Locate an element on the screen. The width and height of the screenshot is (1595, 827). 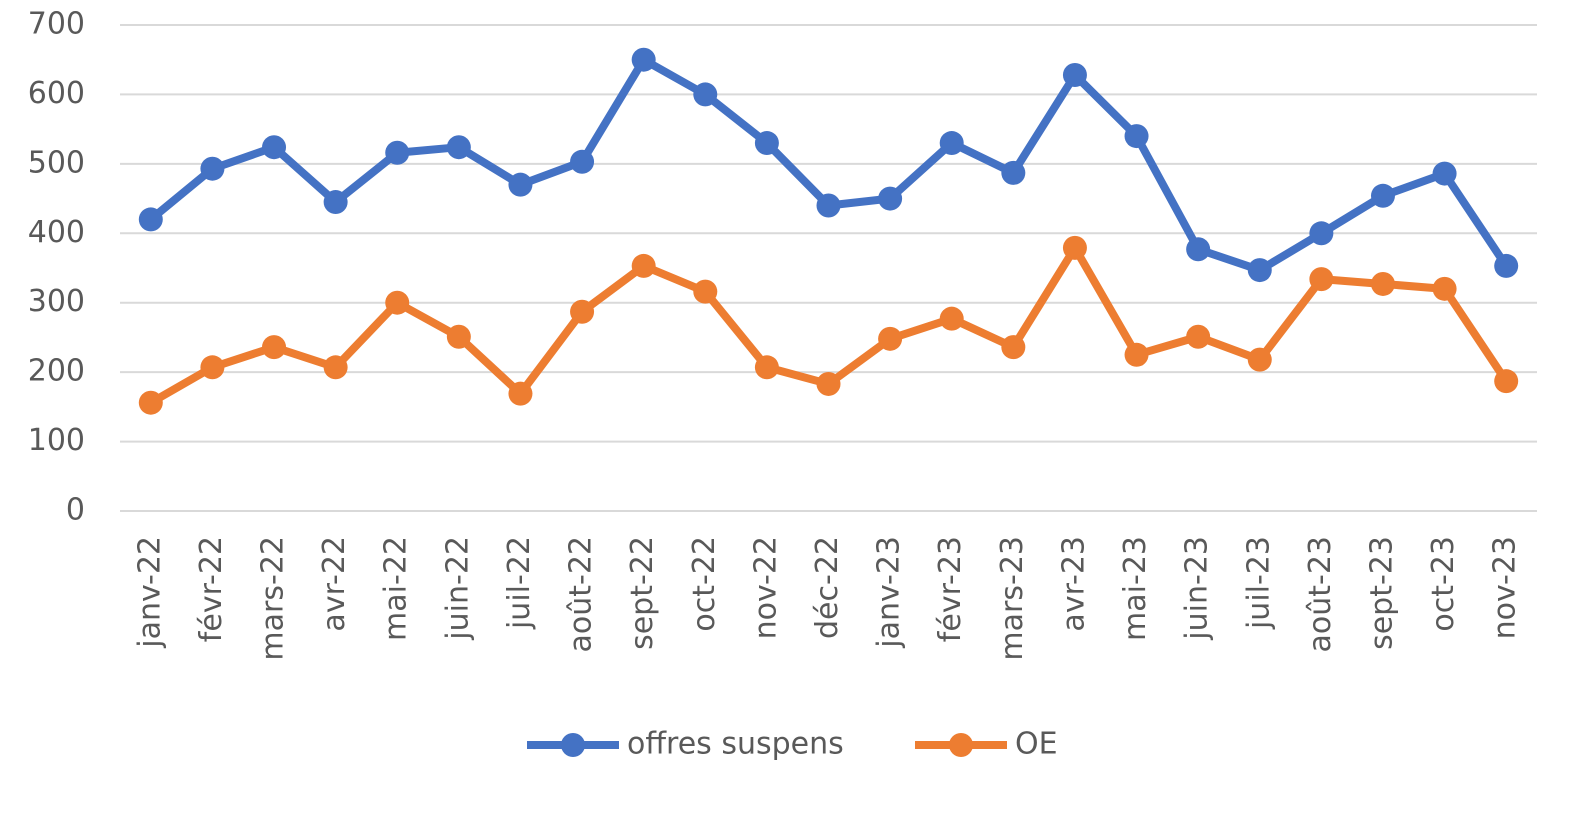
y-tick-label: 300 is located at coordinates (56, 301).